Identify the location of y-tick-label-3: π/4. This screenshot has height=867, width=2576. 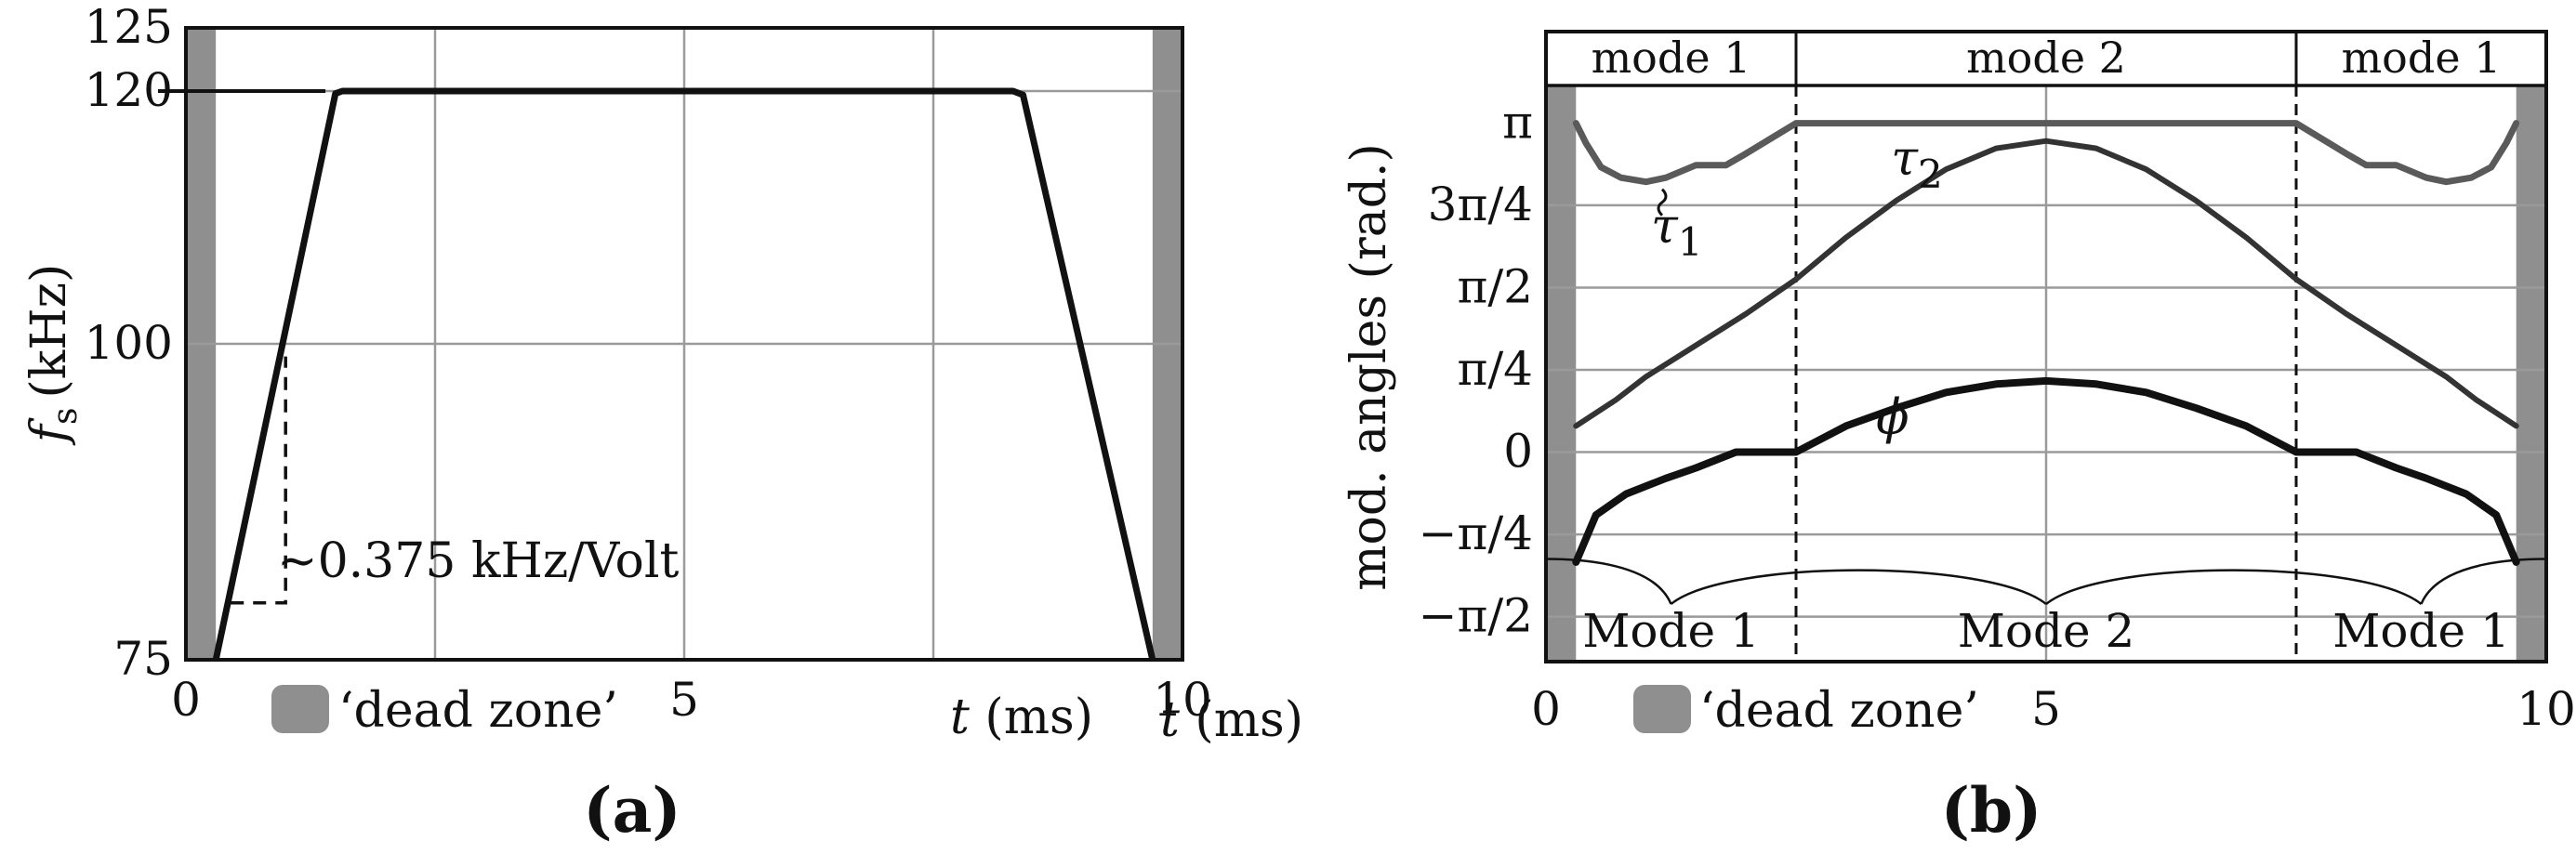
(1495, 369).